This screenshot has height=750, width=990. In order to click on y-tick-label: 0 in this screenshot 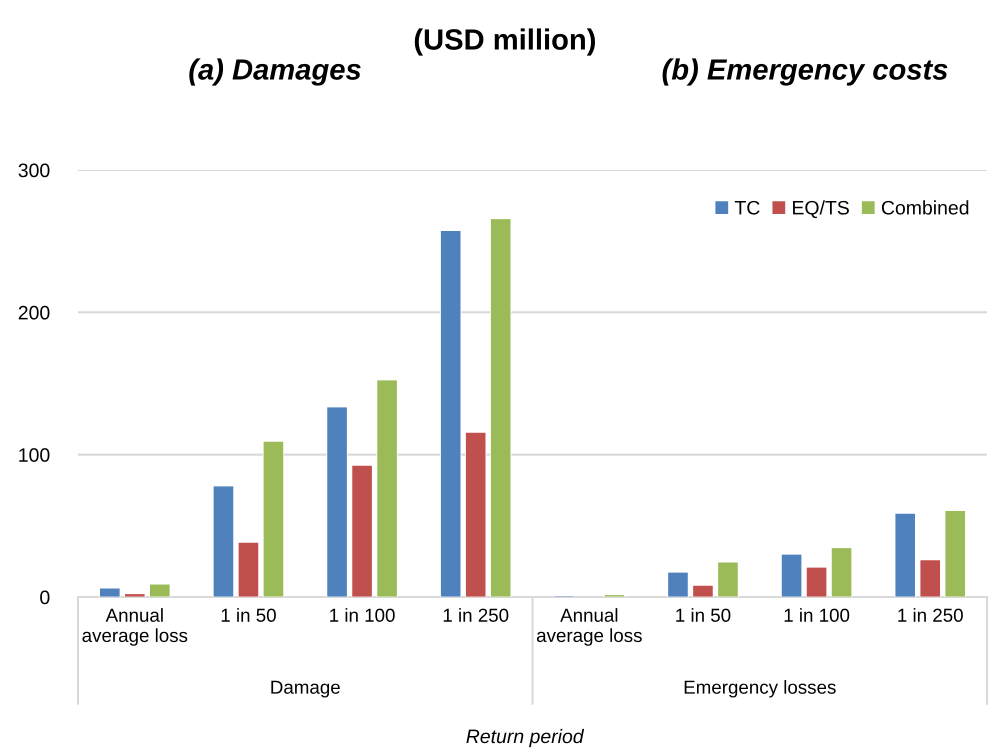, I will do `click(45, 597)`.